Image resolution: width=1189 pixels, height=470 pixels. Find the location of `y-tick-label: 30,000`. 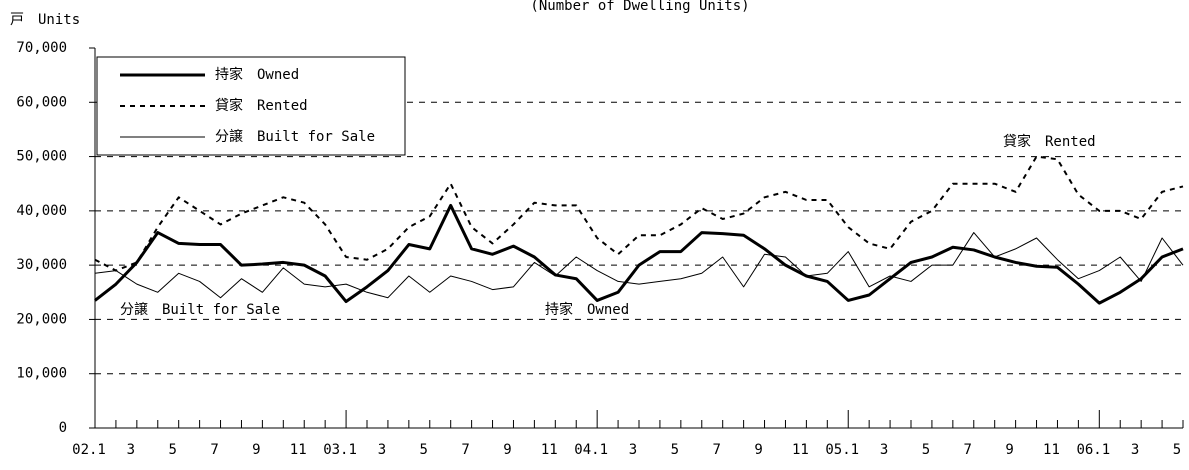

y-tick-label: 30,000 is located at coordinates (41, 265).